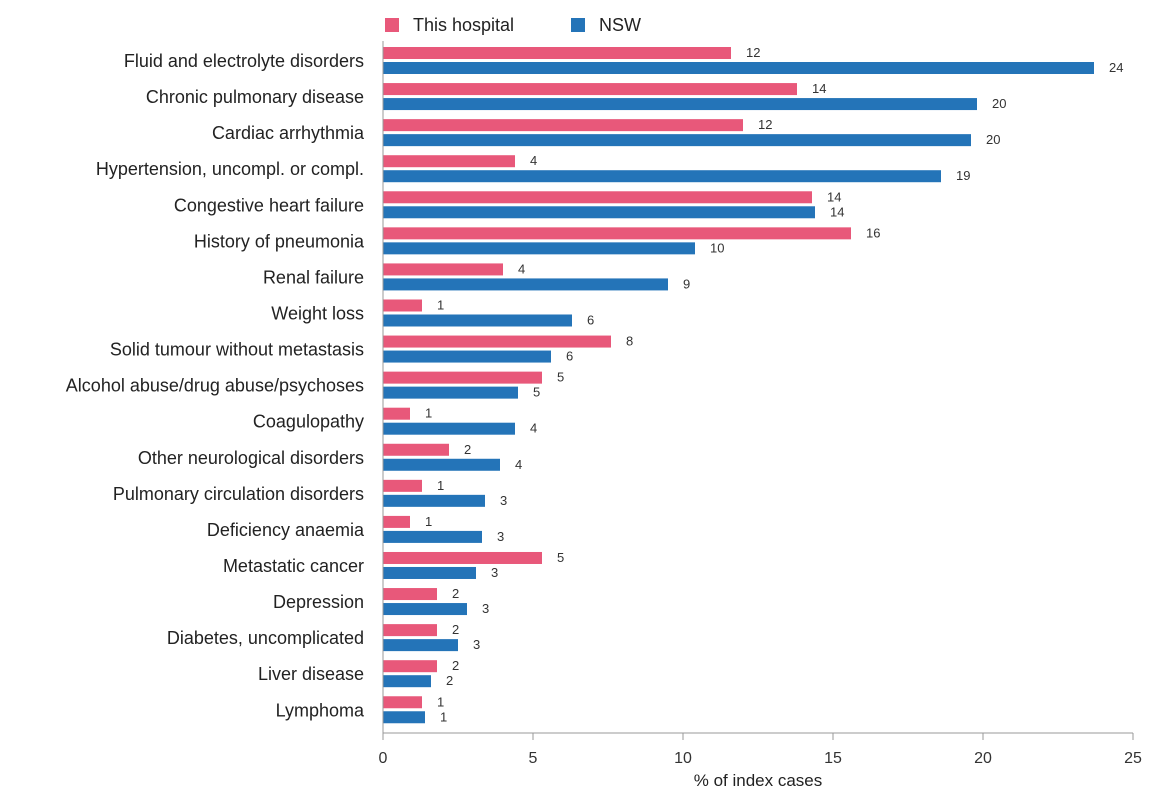  Describe the element at coordinates (230, 169) in the screenshot. I see `category-label: Hypertension, uncompl. or compl.` at that location.